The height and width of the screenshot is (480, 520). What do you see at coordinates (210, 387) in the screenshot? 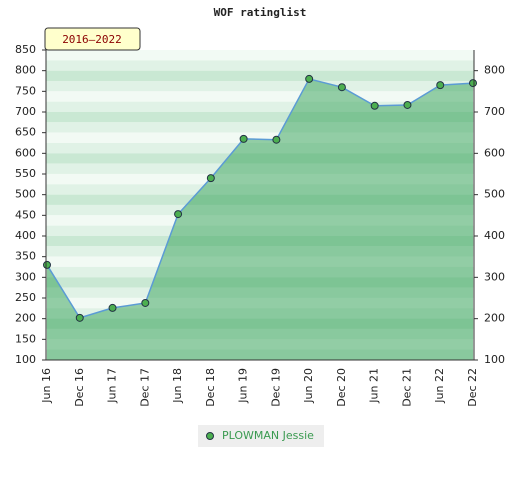
I see `x-tick-label: Dec 18` at bounding box center [210, 387].